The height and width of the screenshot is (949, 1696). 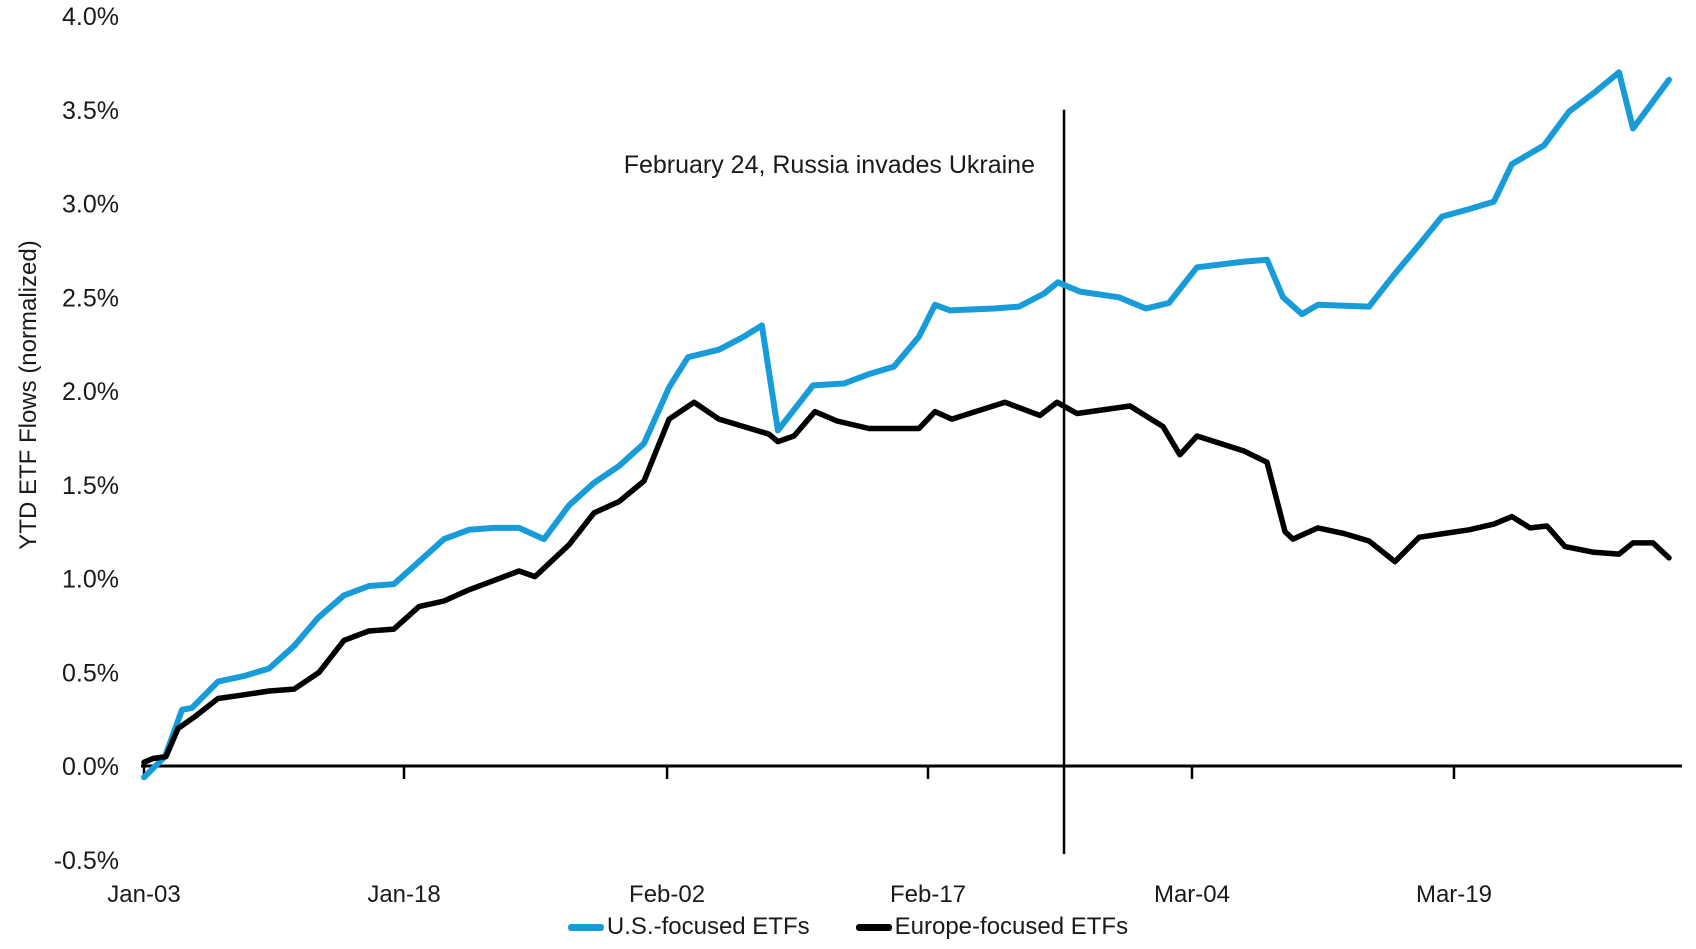 I want to click on chart-legend: U.S.-focused ETFs Europe-focused ETFs, so click(x=848, y=927).